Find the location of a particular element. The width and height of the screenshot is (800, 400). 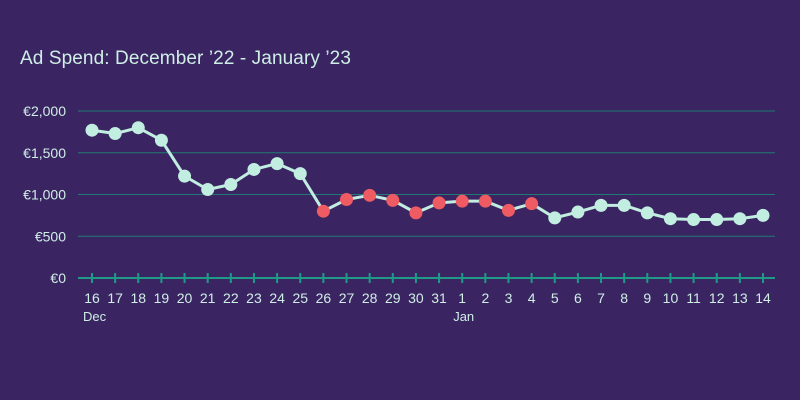

x-tick-label: 5 is located at coordinates (555, 298).